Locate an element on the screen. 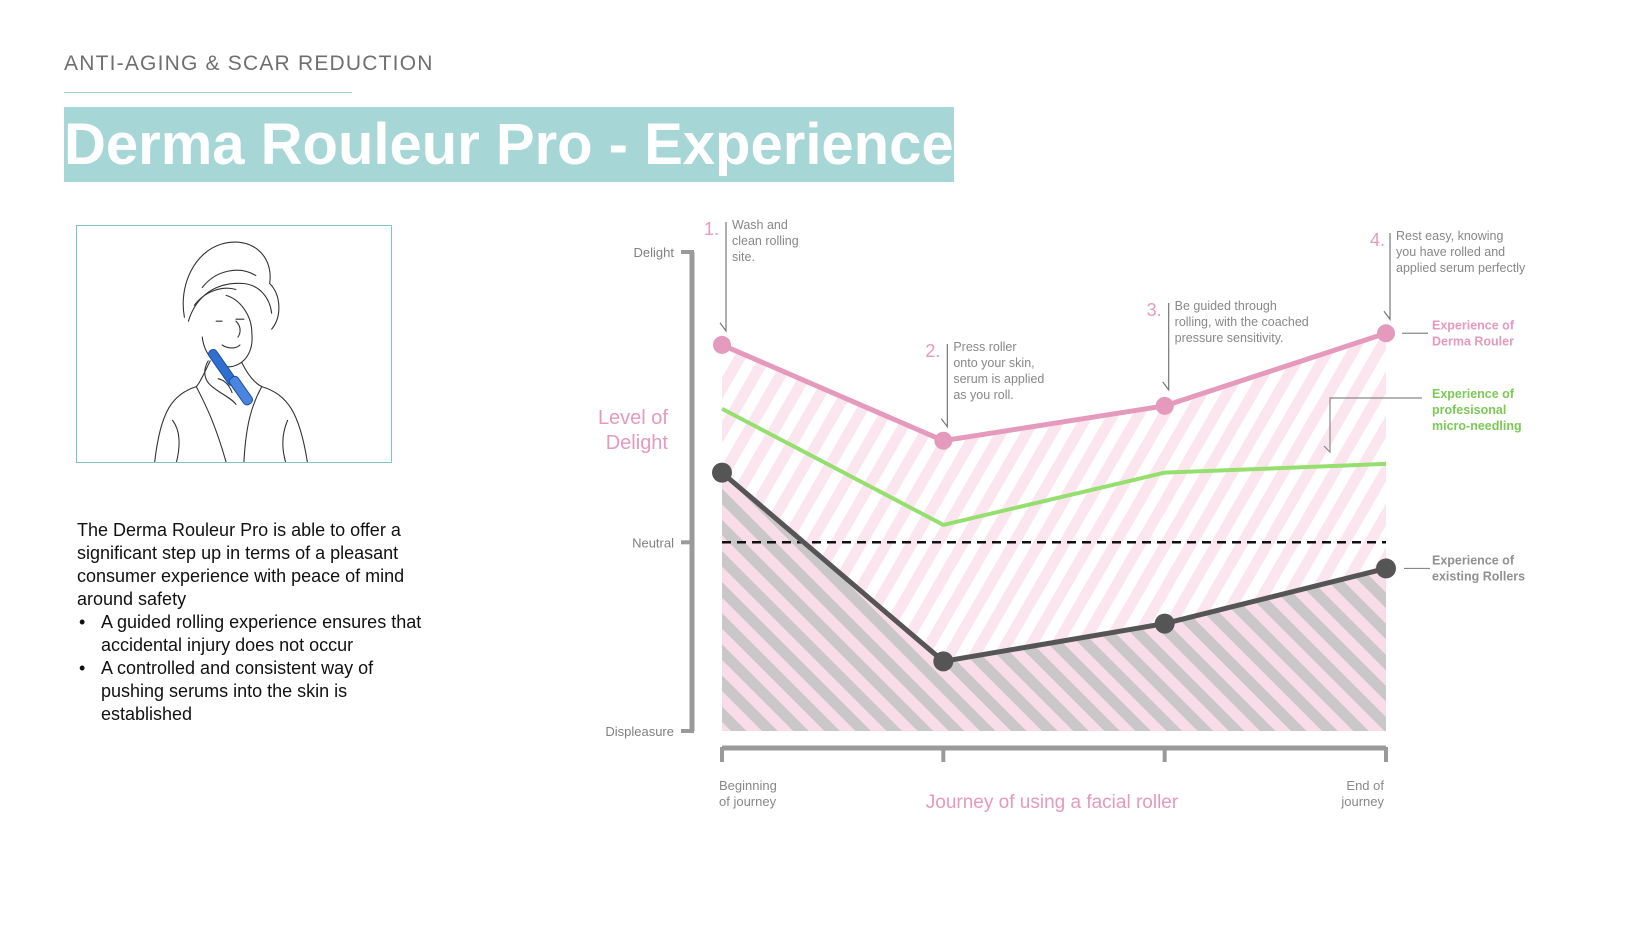 This screenshot has height=928, width=1650. product-illustration is located at coordinates (234, 344).